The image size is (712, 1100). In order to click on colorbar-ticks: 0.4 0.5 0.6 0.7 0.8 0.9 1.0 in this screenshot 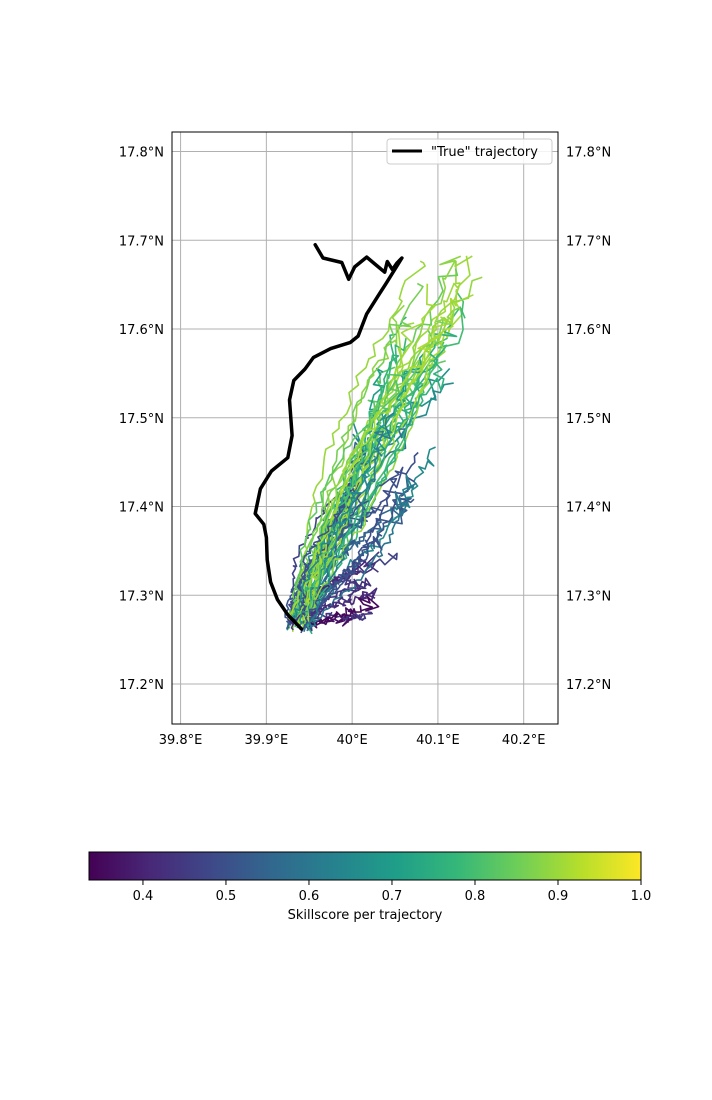, I will do `click(392, 892)`.